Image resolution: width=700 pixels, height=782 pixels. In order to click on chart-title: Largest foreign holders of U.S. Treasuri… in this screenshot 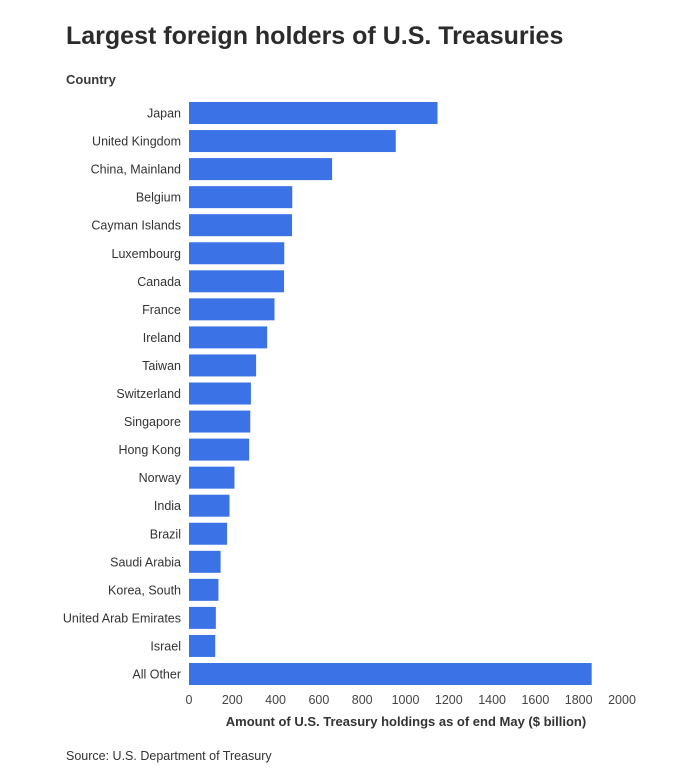, I will do `click(315, 36)`.